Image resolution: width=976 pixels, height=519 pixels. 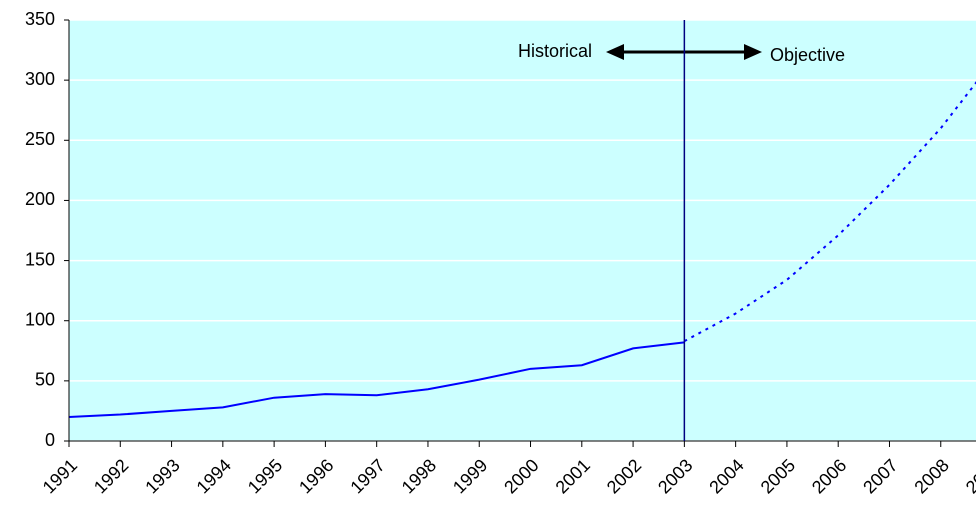 What do you see at coordinates (214, 476) in the screenshot?
I see `x-tick-label: 1994` at bounding box center [214, 476].